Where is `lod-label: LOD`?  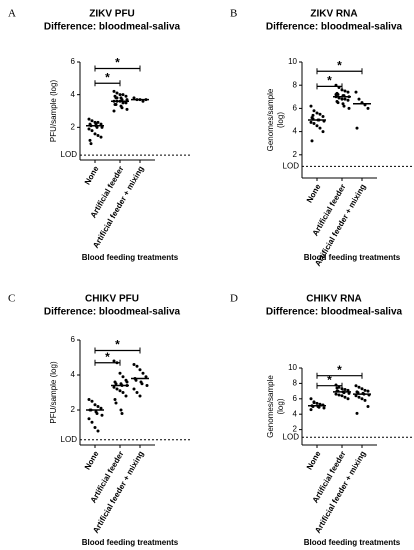 lod-label: LOD is located at coordinates (291, 166).